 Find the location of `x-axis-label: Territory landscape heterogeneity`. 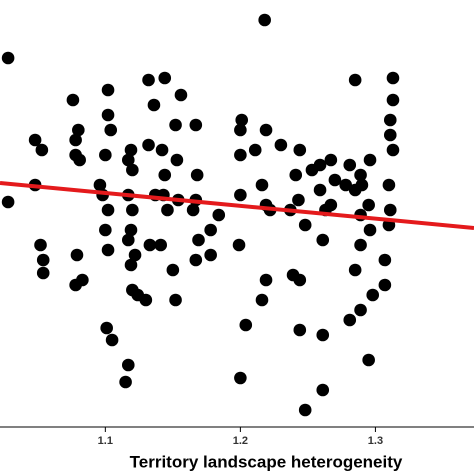

x-axis-label: Territory landscape heterogeneity is located at coordinates (266, 461).